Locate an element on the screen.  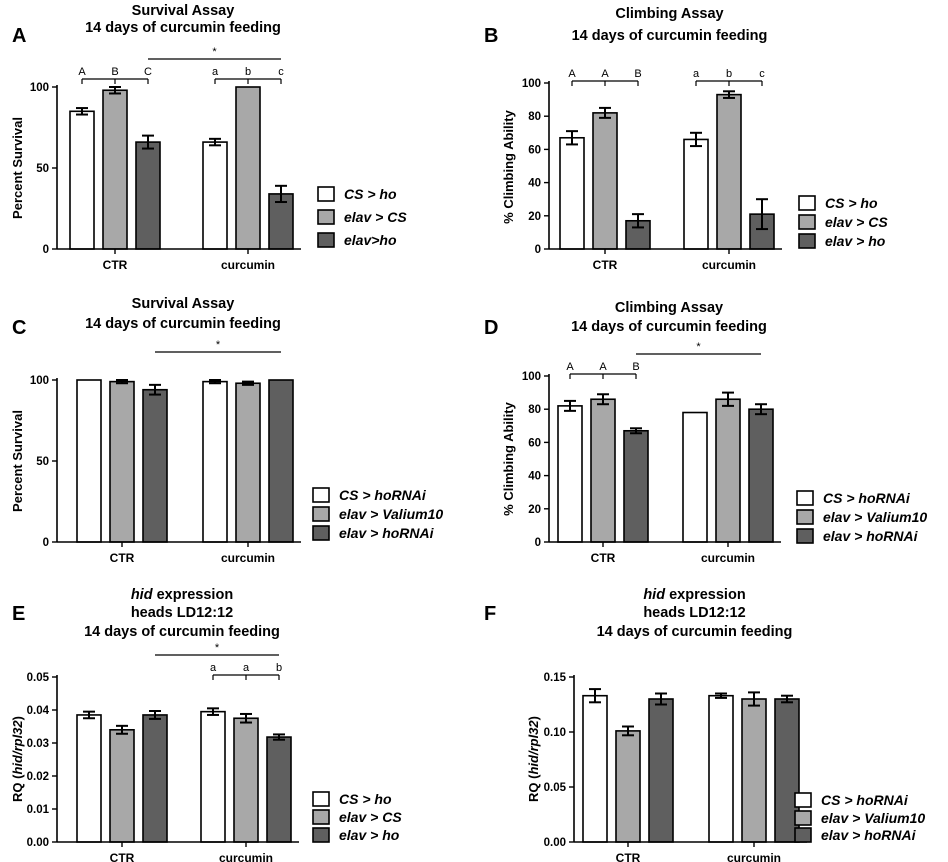
y-tick-label: 100 is located at coordinates (531, 84).